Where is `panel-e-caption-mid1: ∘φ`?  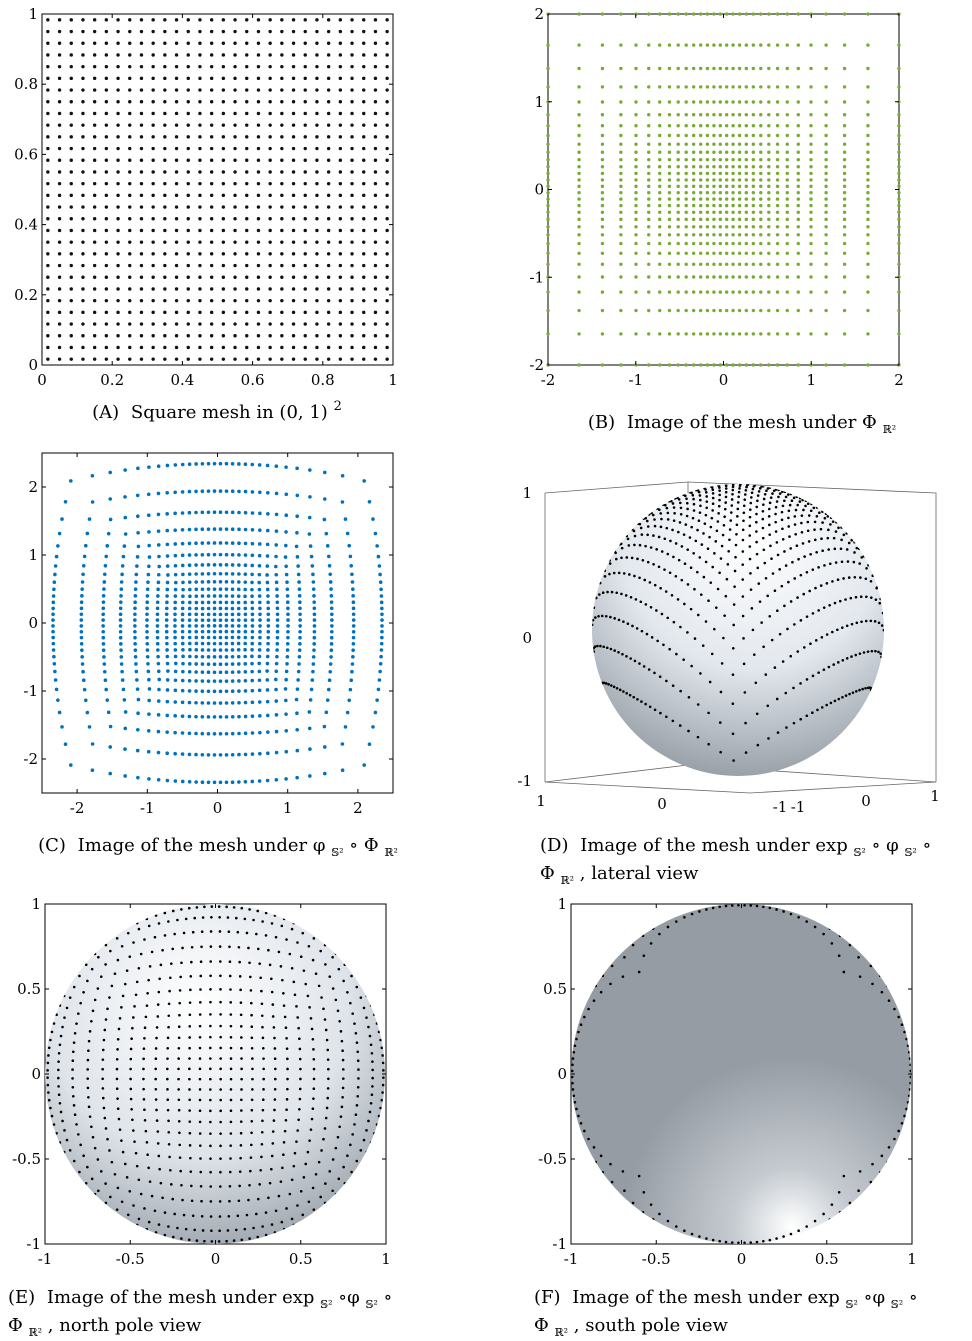 panel-e-caption-mid1: ∘φ is located at coordinates (348, 1297).